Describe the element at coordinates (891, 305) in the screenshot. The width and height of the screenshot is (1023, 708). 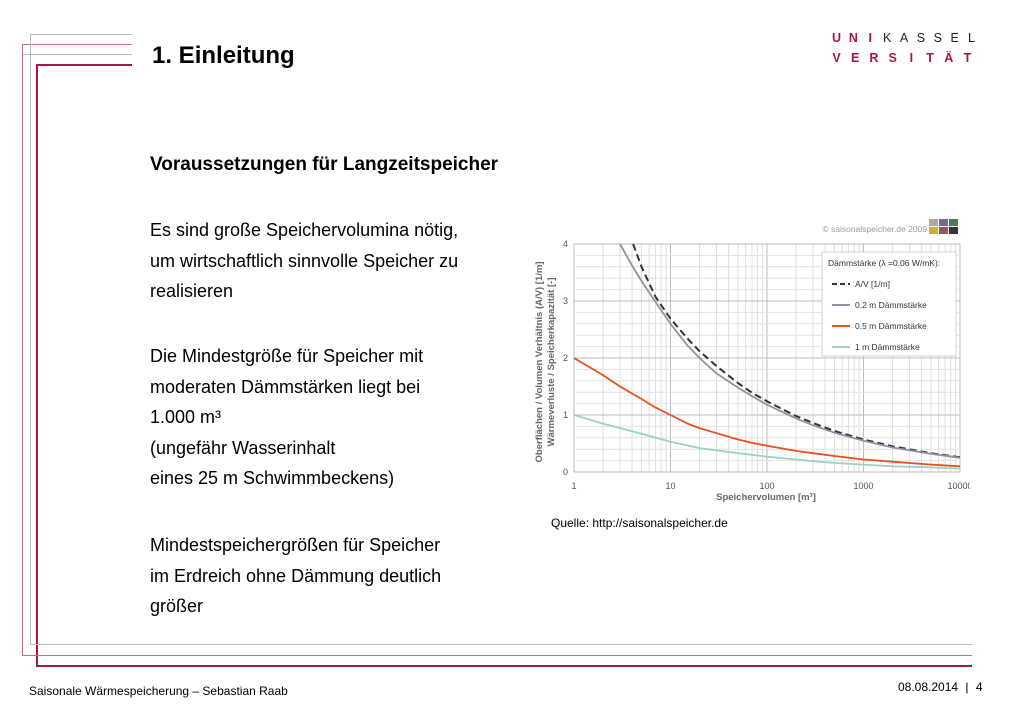
I see `legend-entry: 0.2 m Dämmstärke` at that location.